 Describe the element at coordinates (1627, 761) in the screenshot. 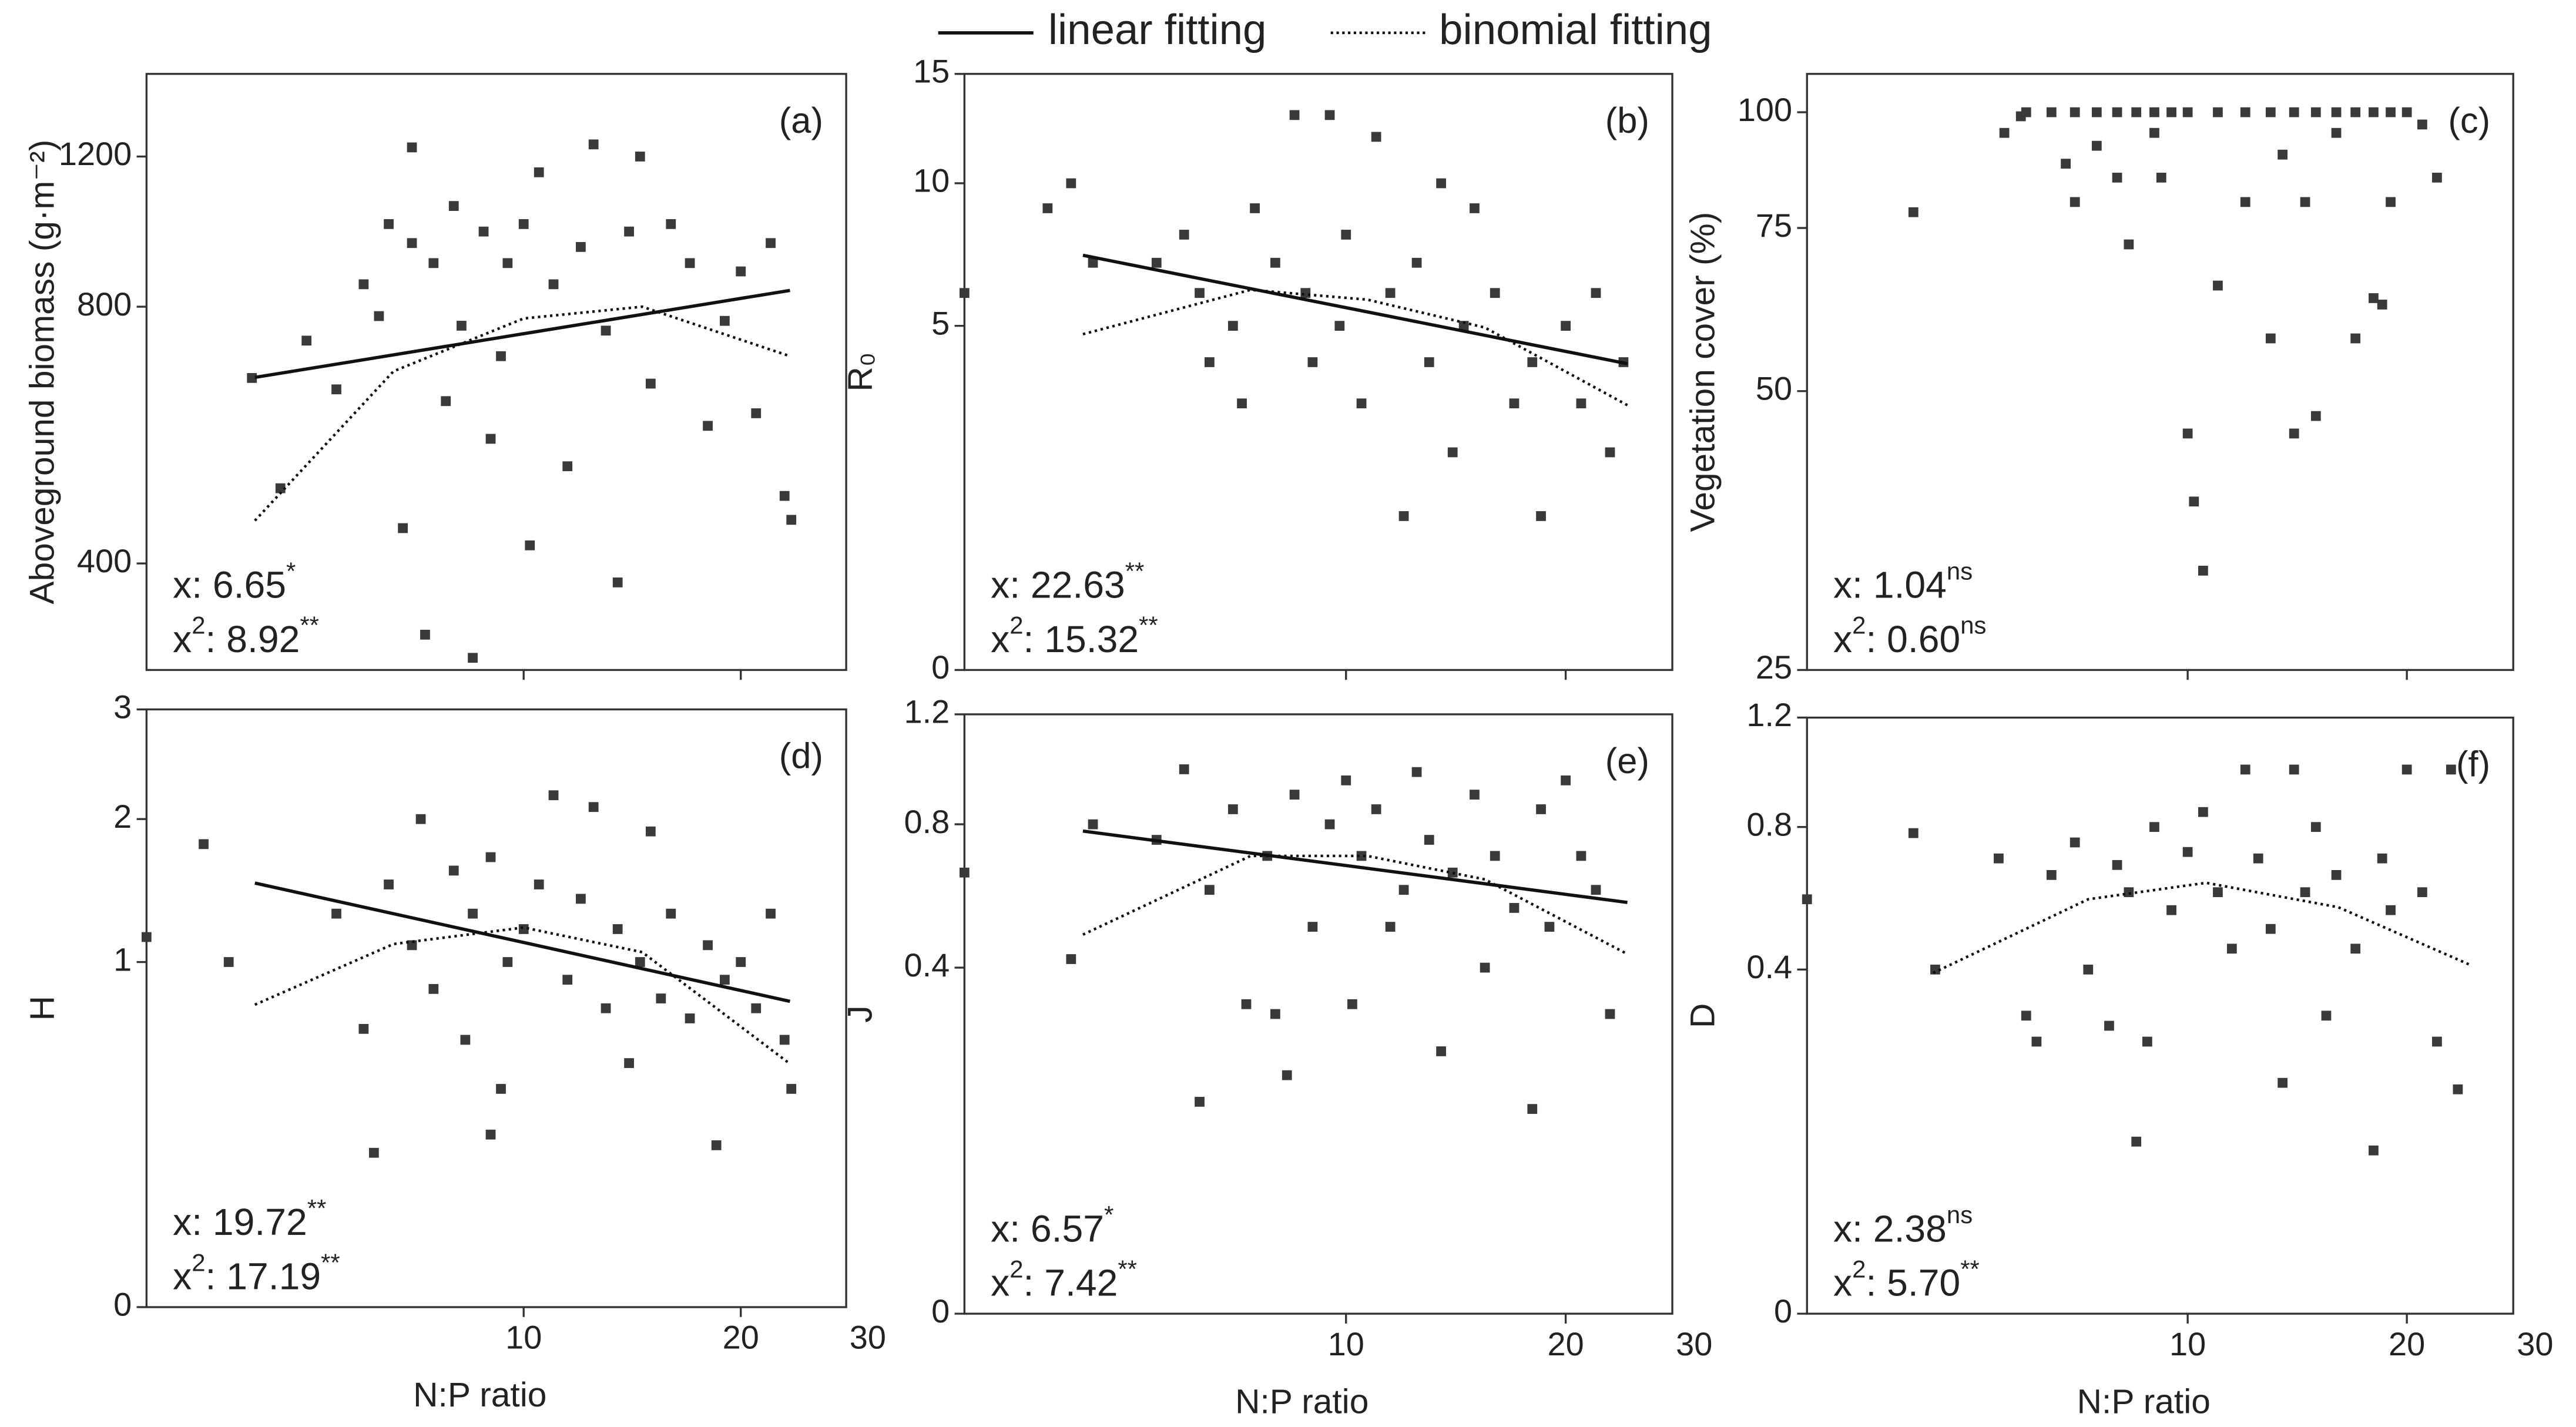

I see `panel-label: (e)` at that location.